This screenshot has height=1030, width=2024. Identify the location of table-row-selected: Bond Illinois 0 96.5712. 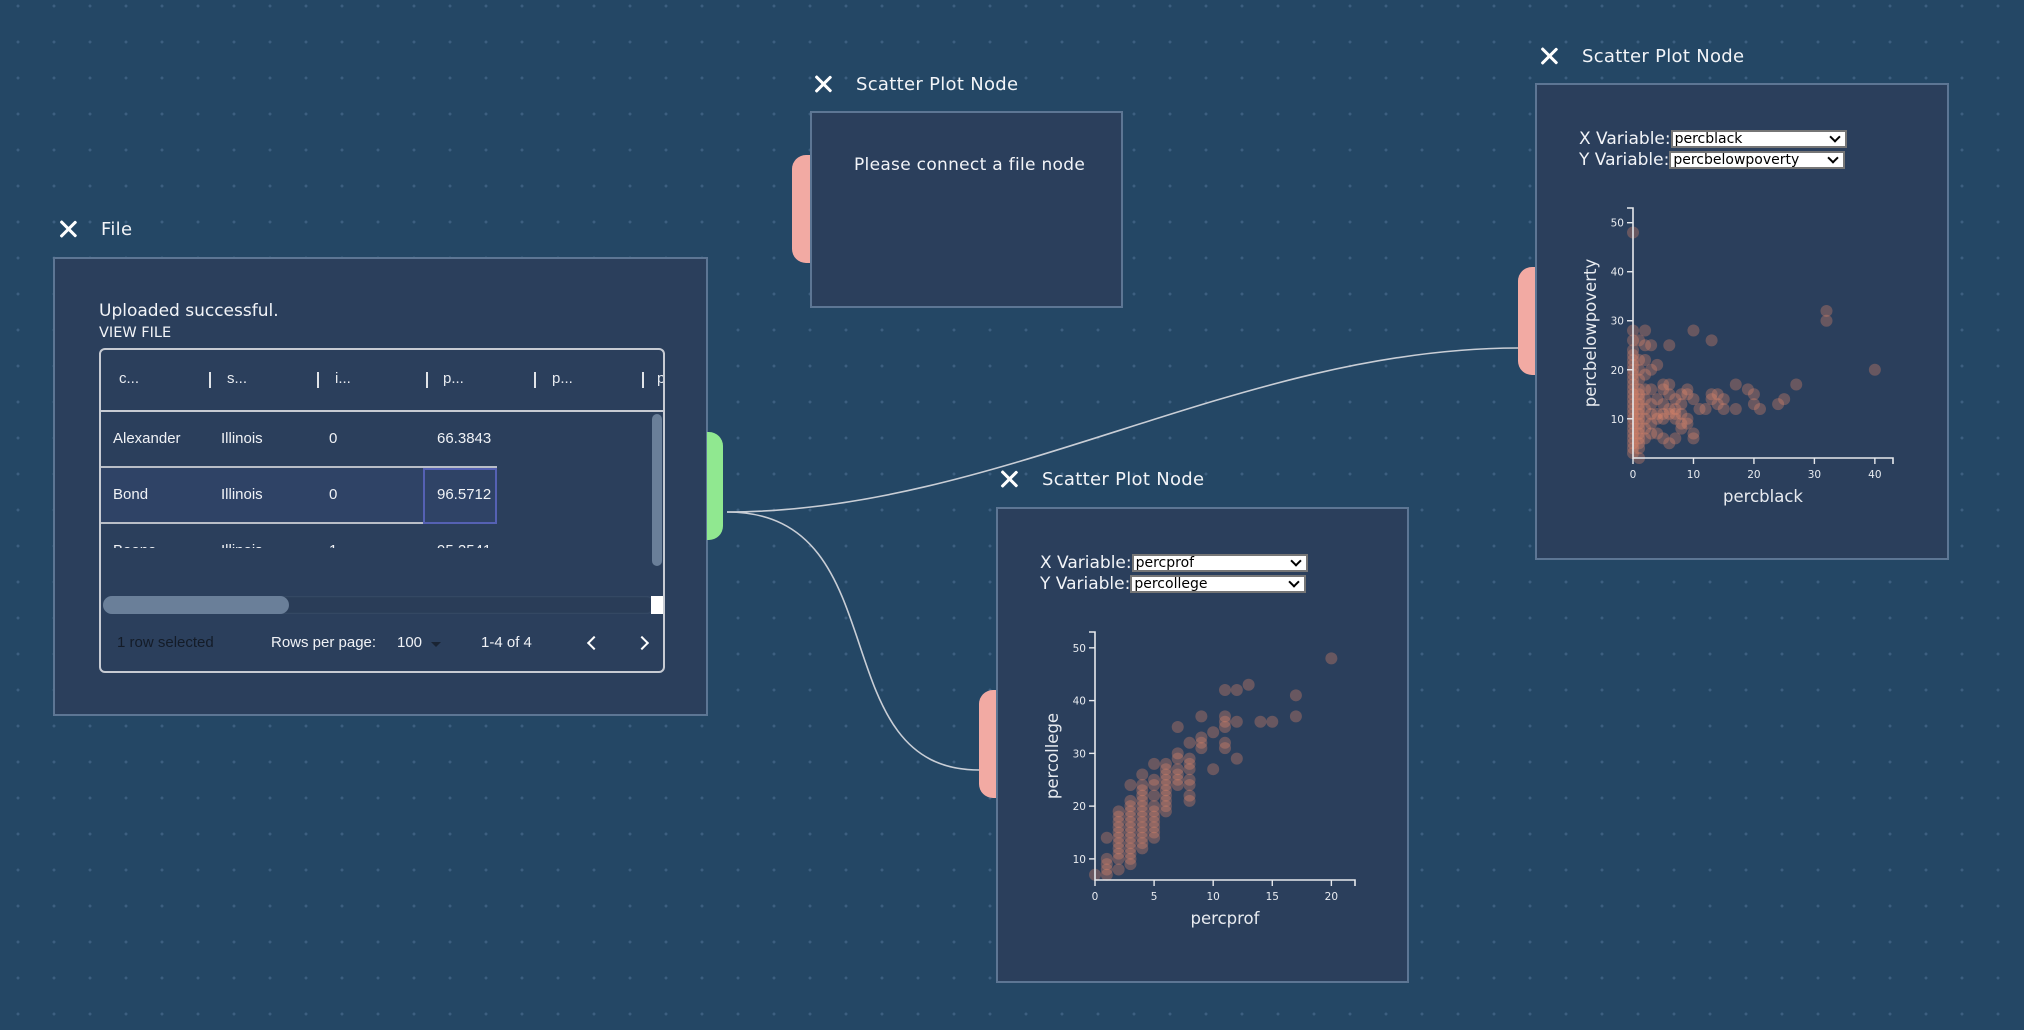
(299, 496).